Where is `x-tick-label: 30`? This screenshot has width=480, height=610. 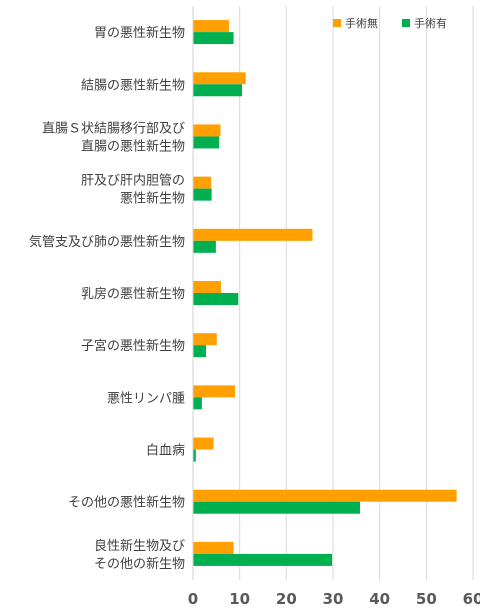 x-tick-label: 30 is located at coordinates (333, 599).